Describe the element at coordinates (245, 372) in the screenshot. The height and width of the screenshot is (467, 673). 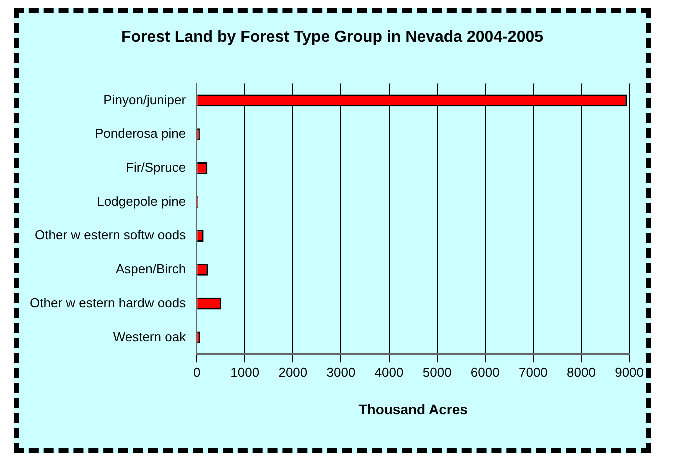
I see `x-tick-label: 1000` at that location.